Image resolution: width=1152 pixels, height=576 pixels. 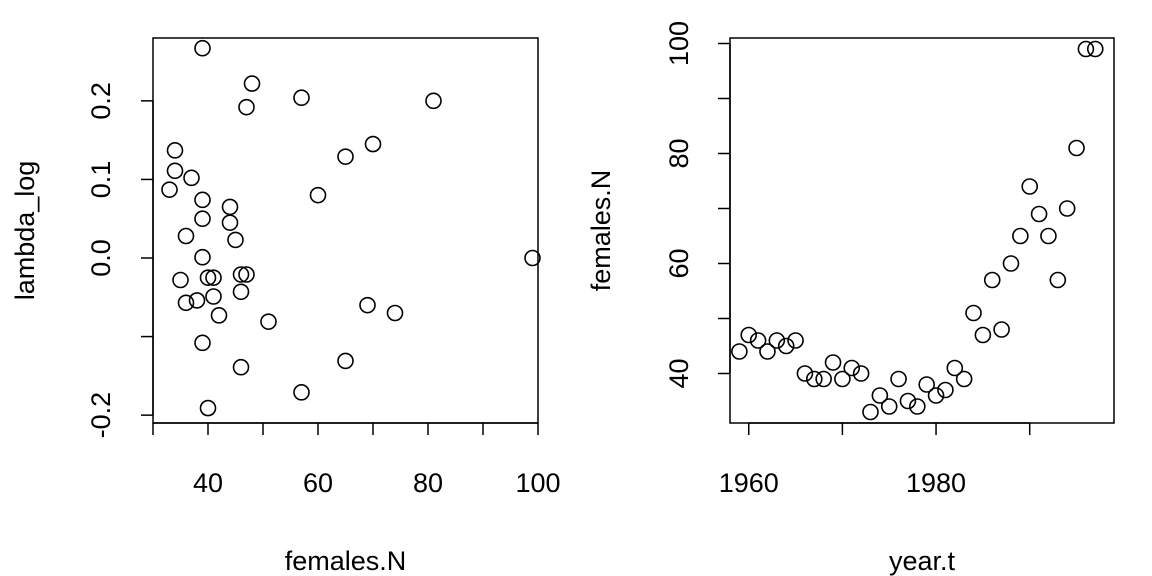 What do you see at coordinates (679, 263) in the screenshot?
I see `y-tick-label: 60` at bounding box center [679, 263].